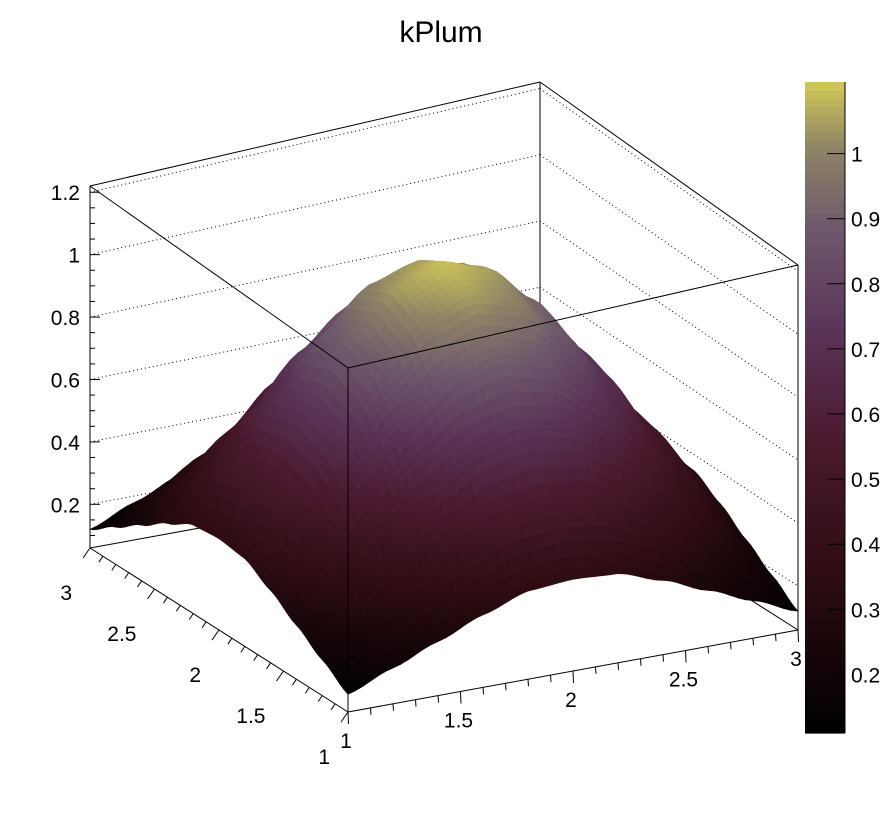 This screenshot has width=888, height=821. Describe the element at coordinates (796, 659) in the screenshot. I see `x-tick-label: 3` at that location.